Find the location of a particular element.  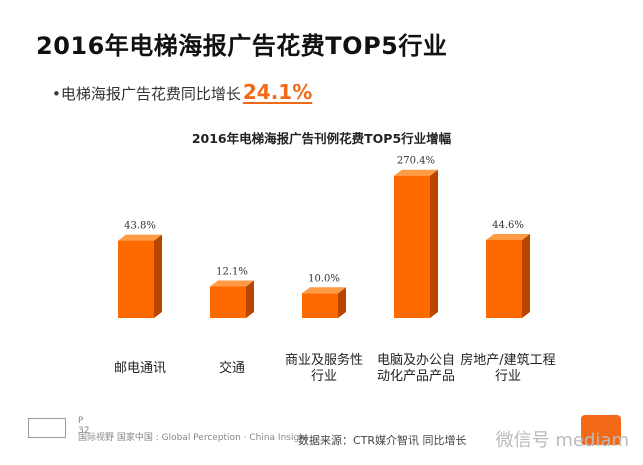

category-label: 房地产/建筑工程 is located at coordinates (507, 360).